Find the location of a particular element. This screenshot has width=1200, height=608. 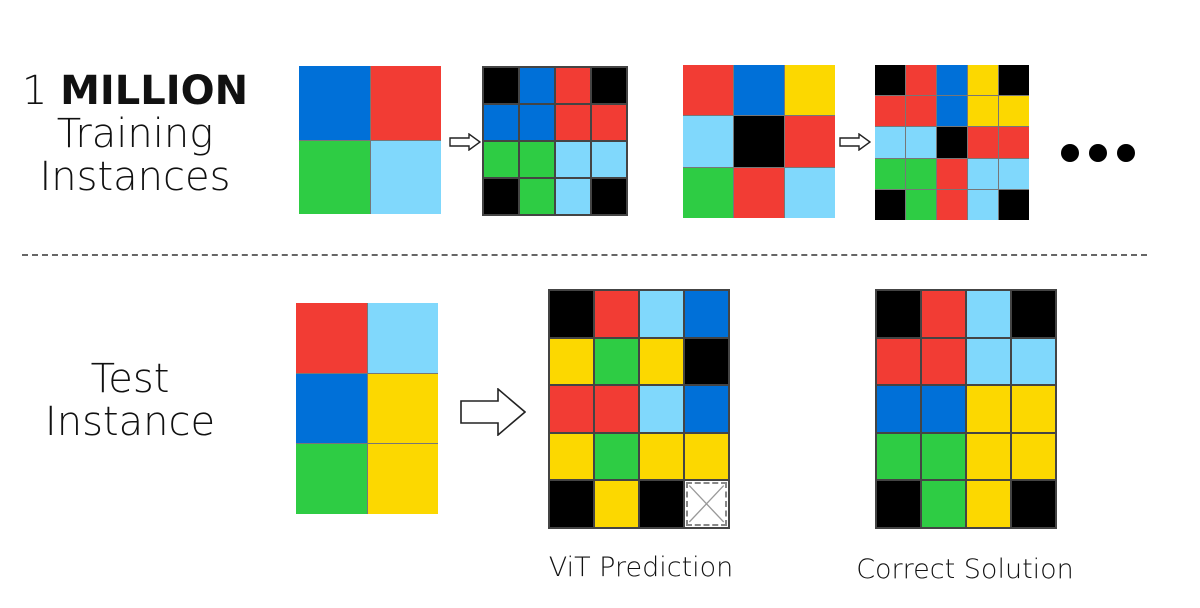

training-count: 1 is located at coordinates (34, 91).